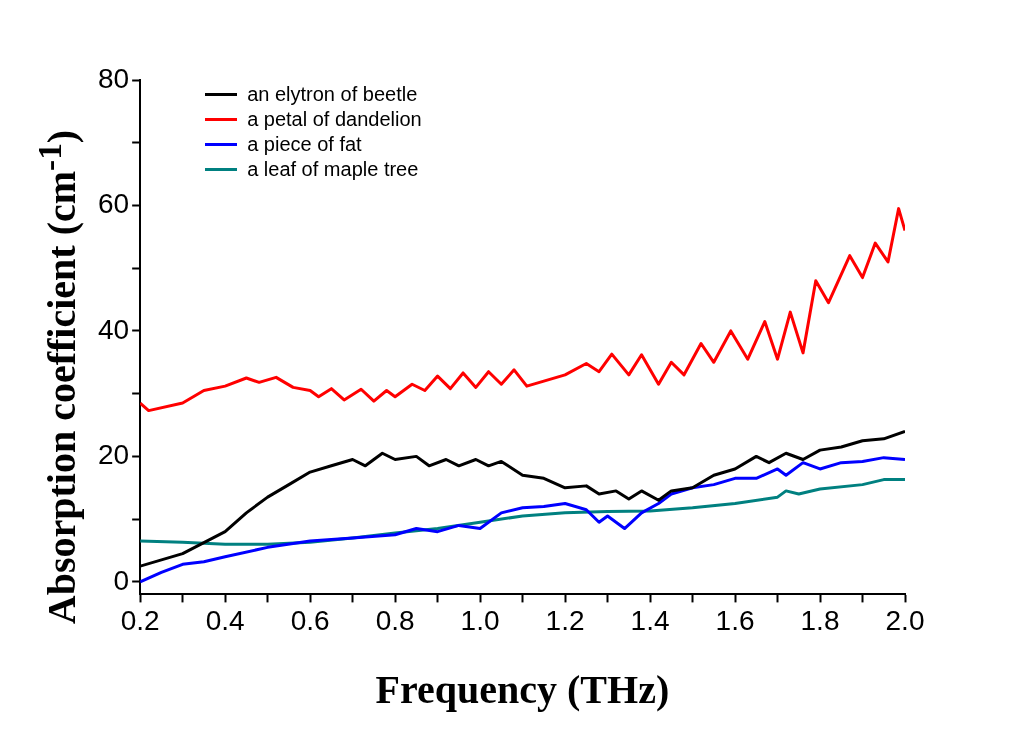 The image size is (1015, 742). Describe the element at coordinates (225, 620) in the screenshot. I see `x-tick-label: 0.4` at that location.